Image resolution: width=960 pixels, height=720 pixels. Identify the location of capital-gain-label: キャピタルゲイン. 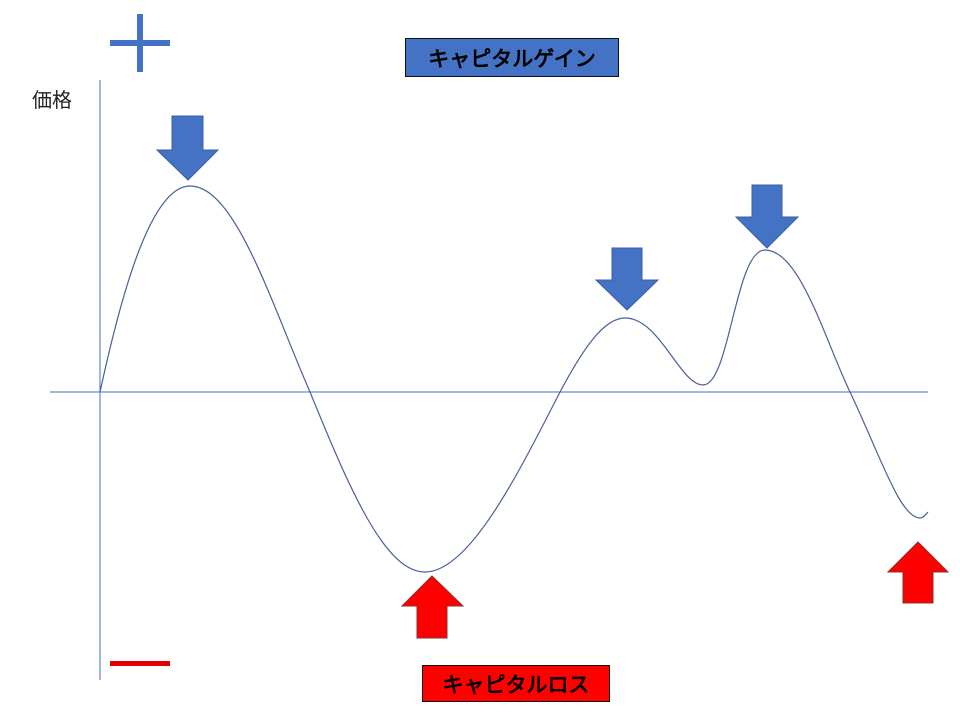
(512, 57).